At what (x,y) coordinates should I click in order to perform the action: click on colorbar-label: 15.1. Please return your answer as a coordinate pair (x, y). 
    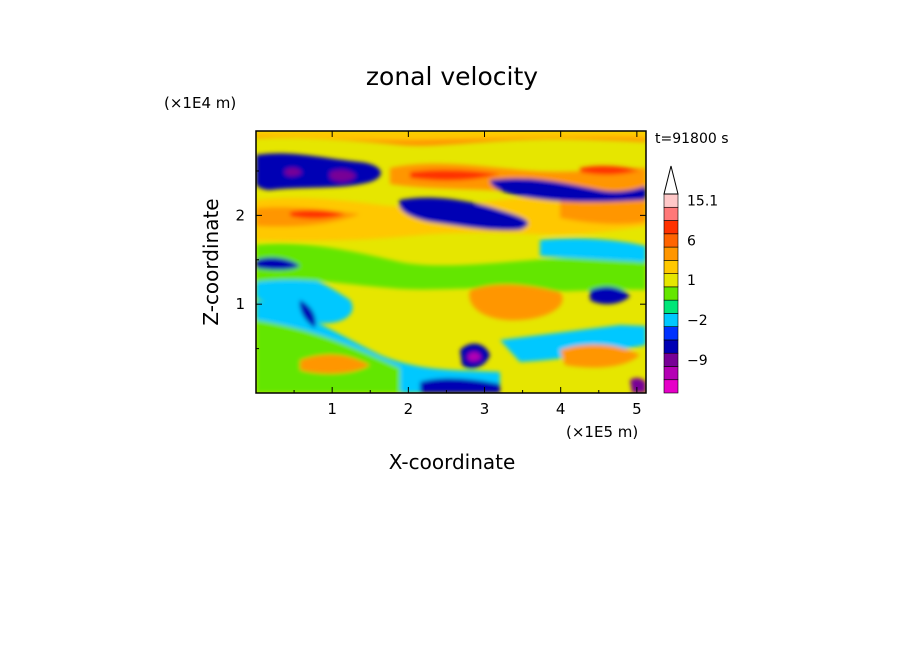
    Looking at the image, I should click on (702, 202).